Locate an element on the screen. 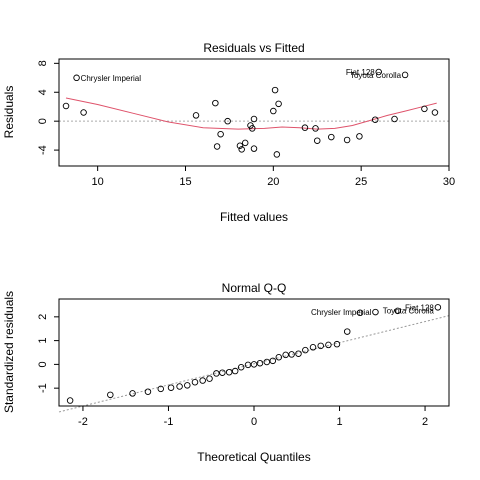 The width and height of the screenshot is (480, 480). residuals-vs-fitted-x-axis-label: Fitted values is located at coordinates (254, 217).